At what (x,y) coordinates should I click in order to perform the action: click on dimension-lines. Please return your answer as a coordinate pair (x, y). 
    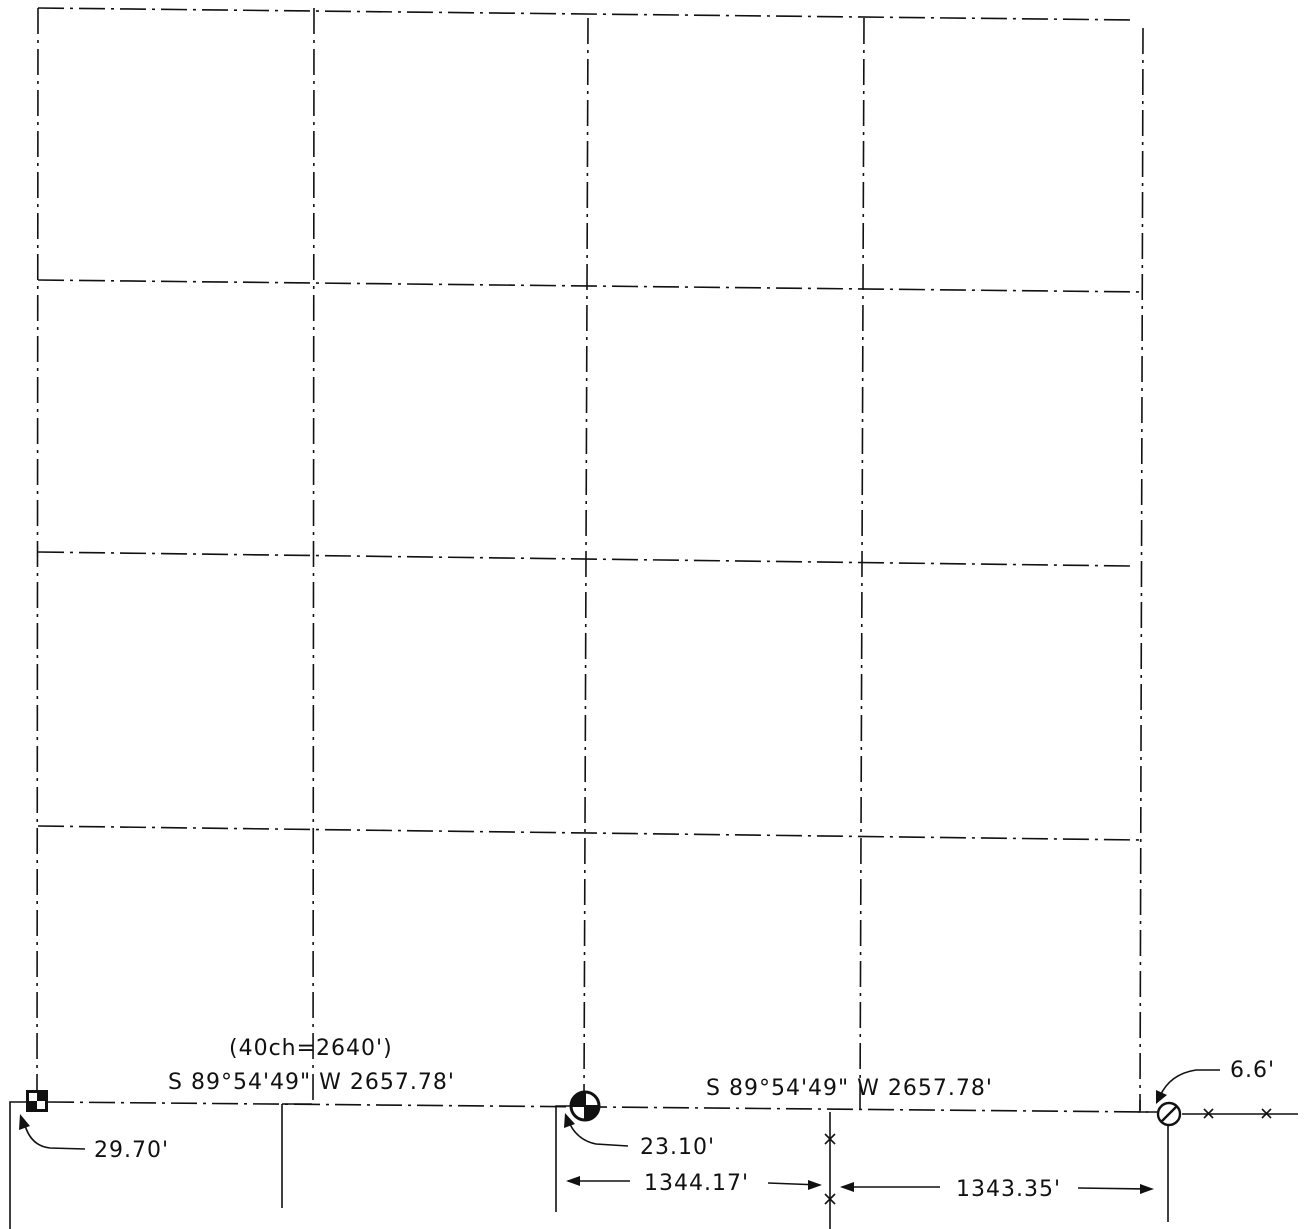
    Looking at the image, I should click on (860, 1185).